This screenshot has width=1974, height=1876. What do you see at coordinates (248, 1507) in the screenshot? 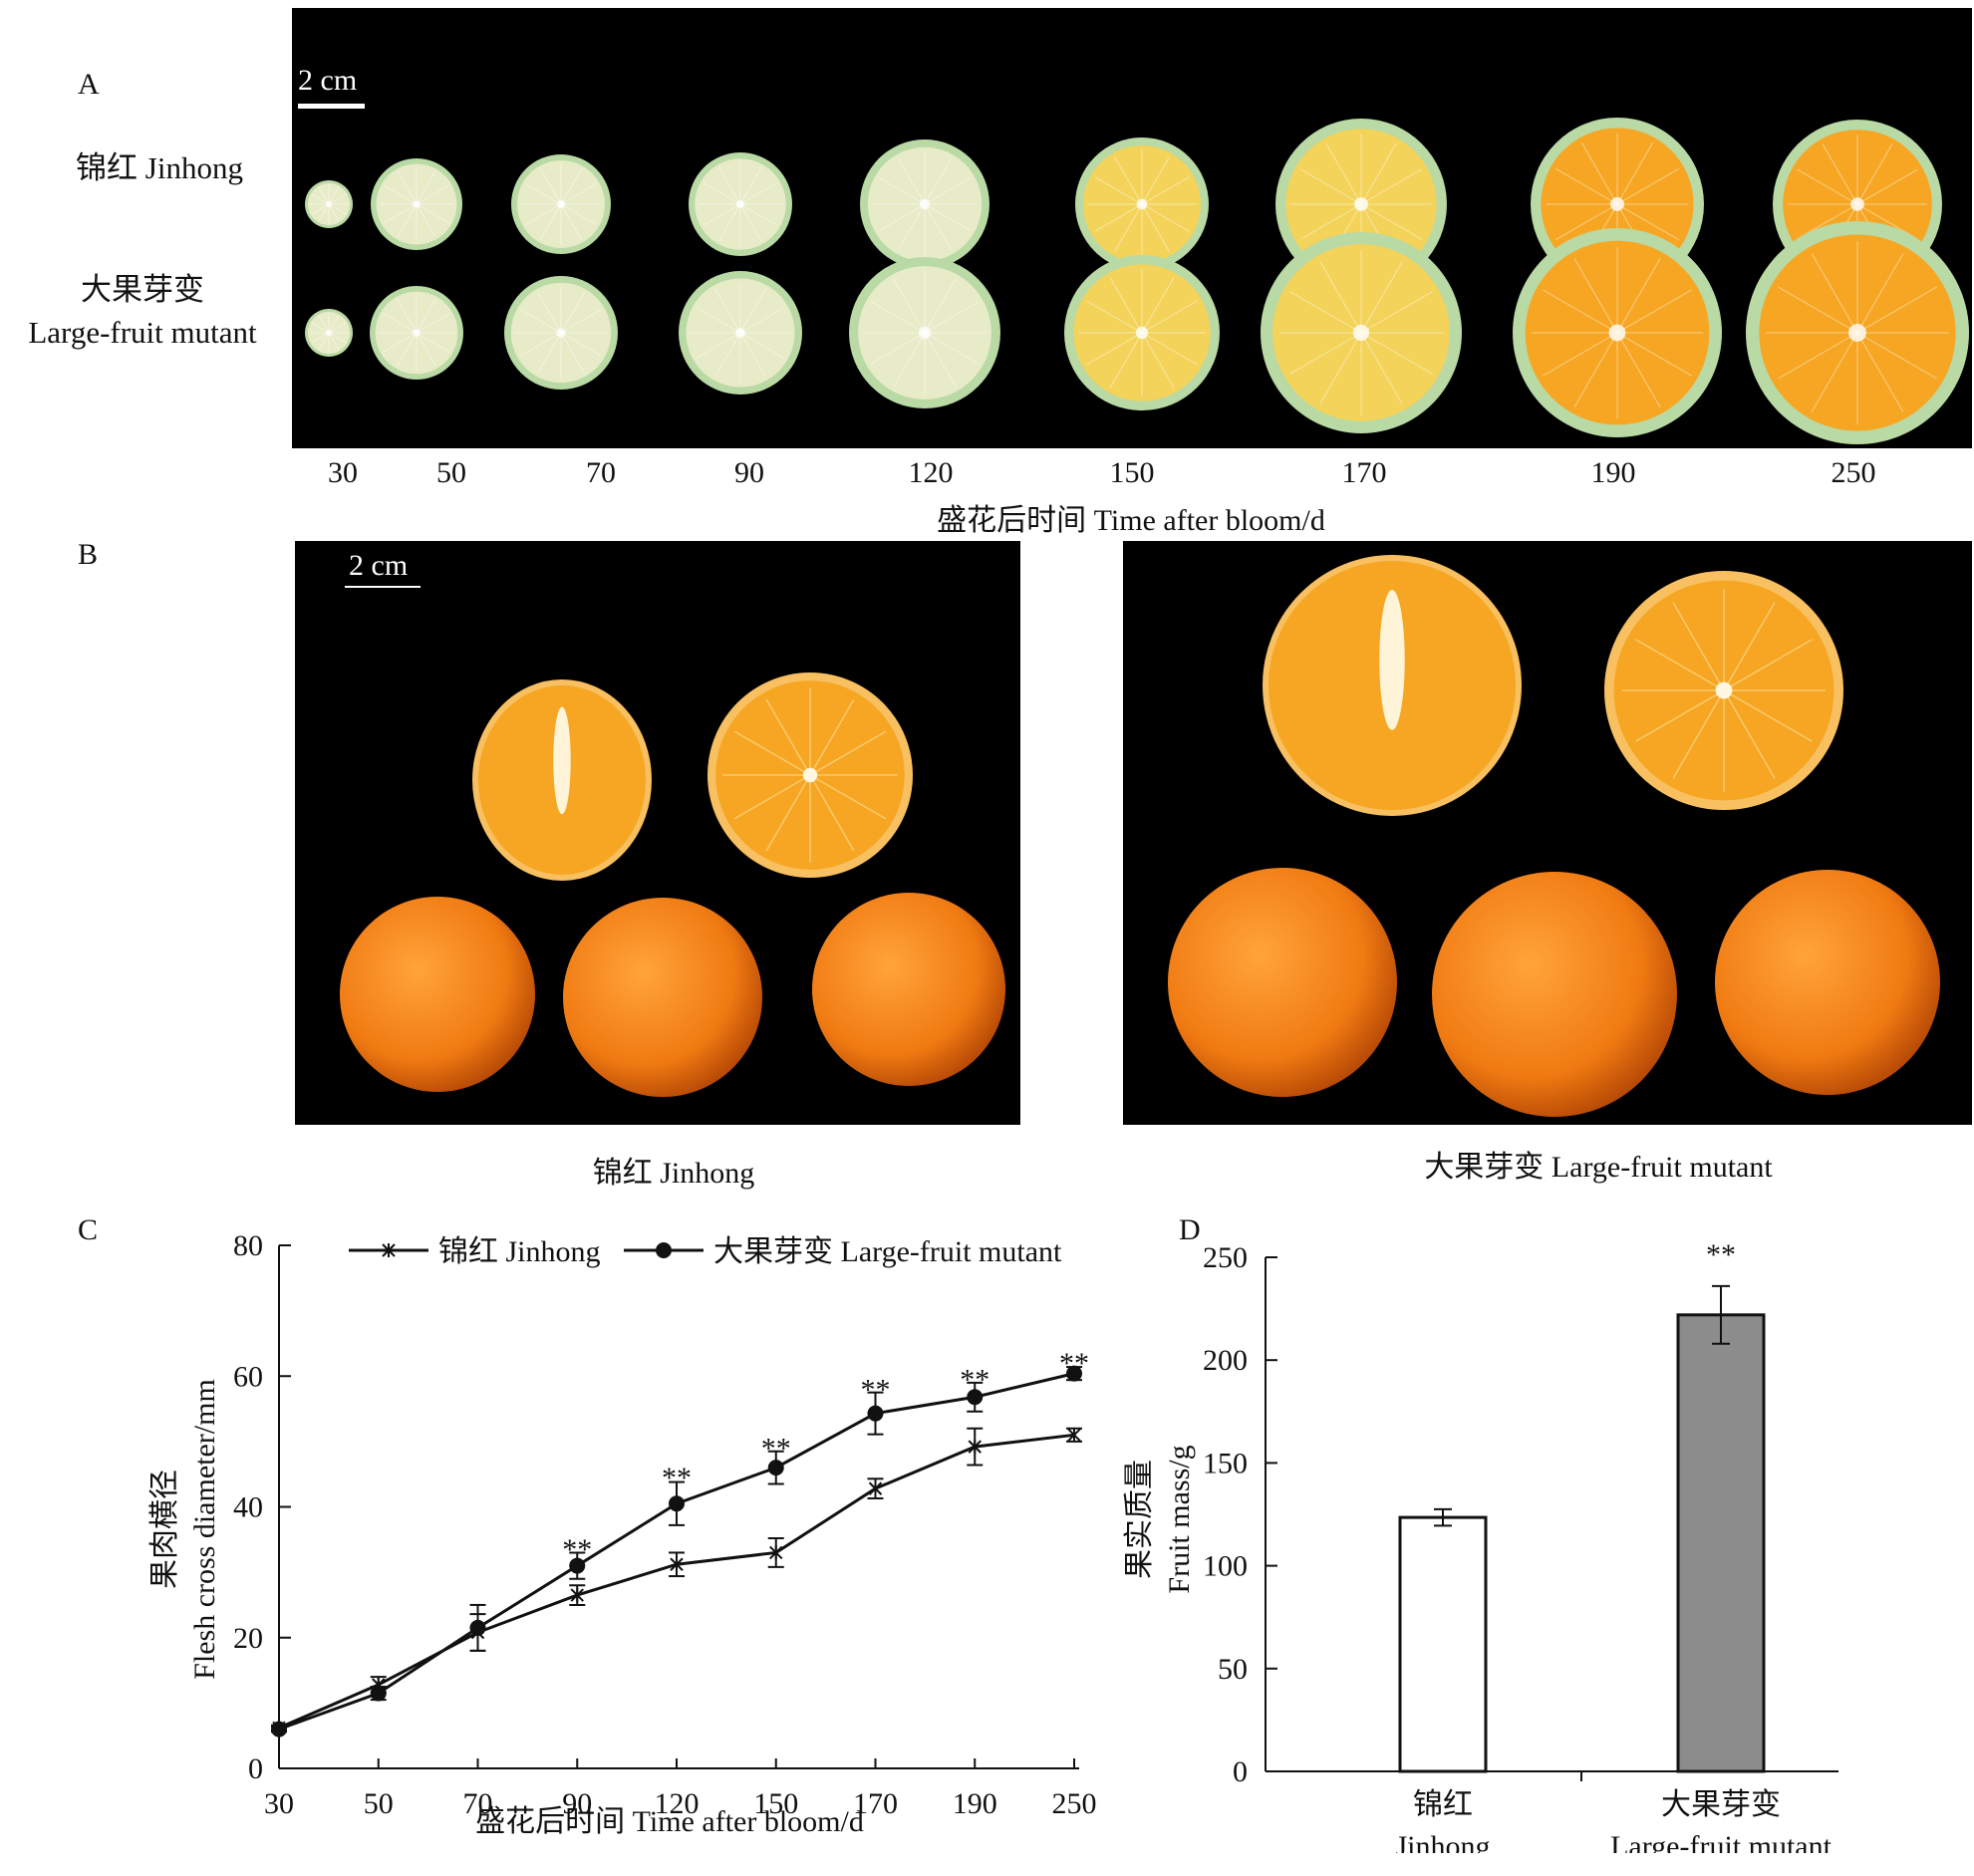
I see `y-tick-label: 40` at bounding box center [248, 1507].